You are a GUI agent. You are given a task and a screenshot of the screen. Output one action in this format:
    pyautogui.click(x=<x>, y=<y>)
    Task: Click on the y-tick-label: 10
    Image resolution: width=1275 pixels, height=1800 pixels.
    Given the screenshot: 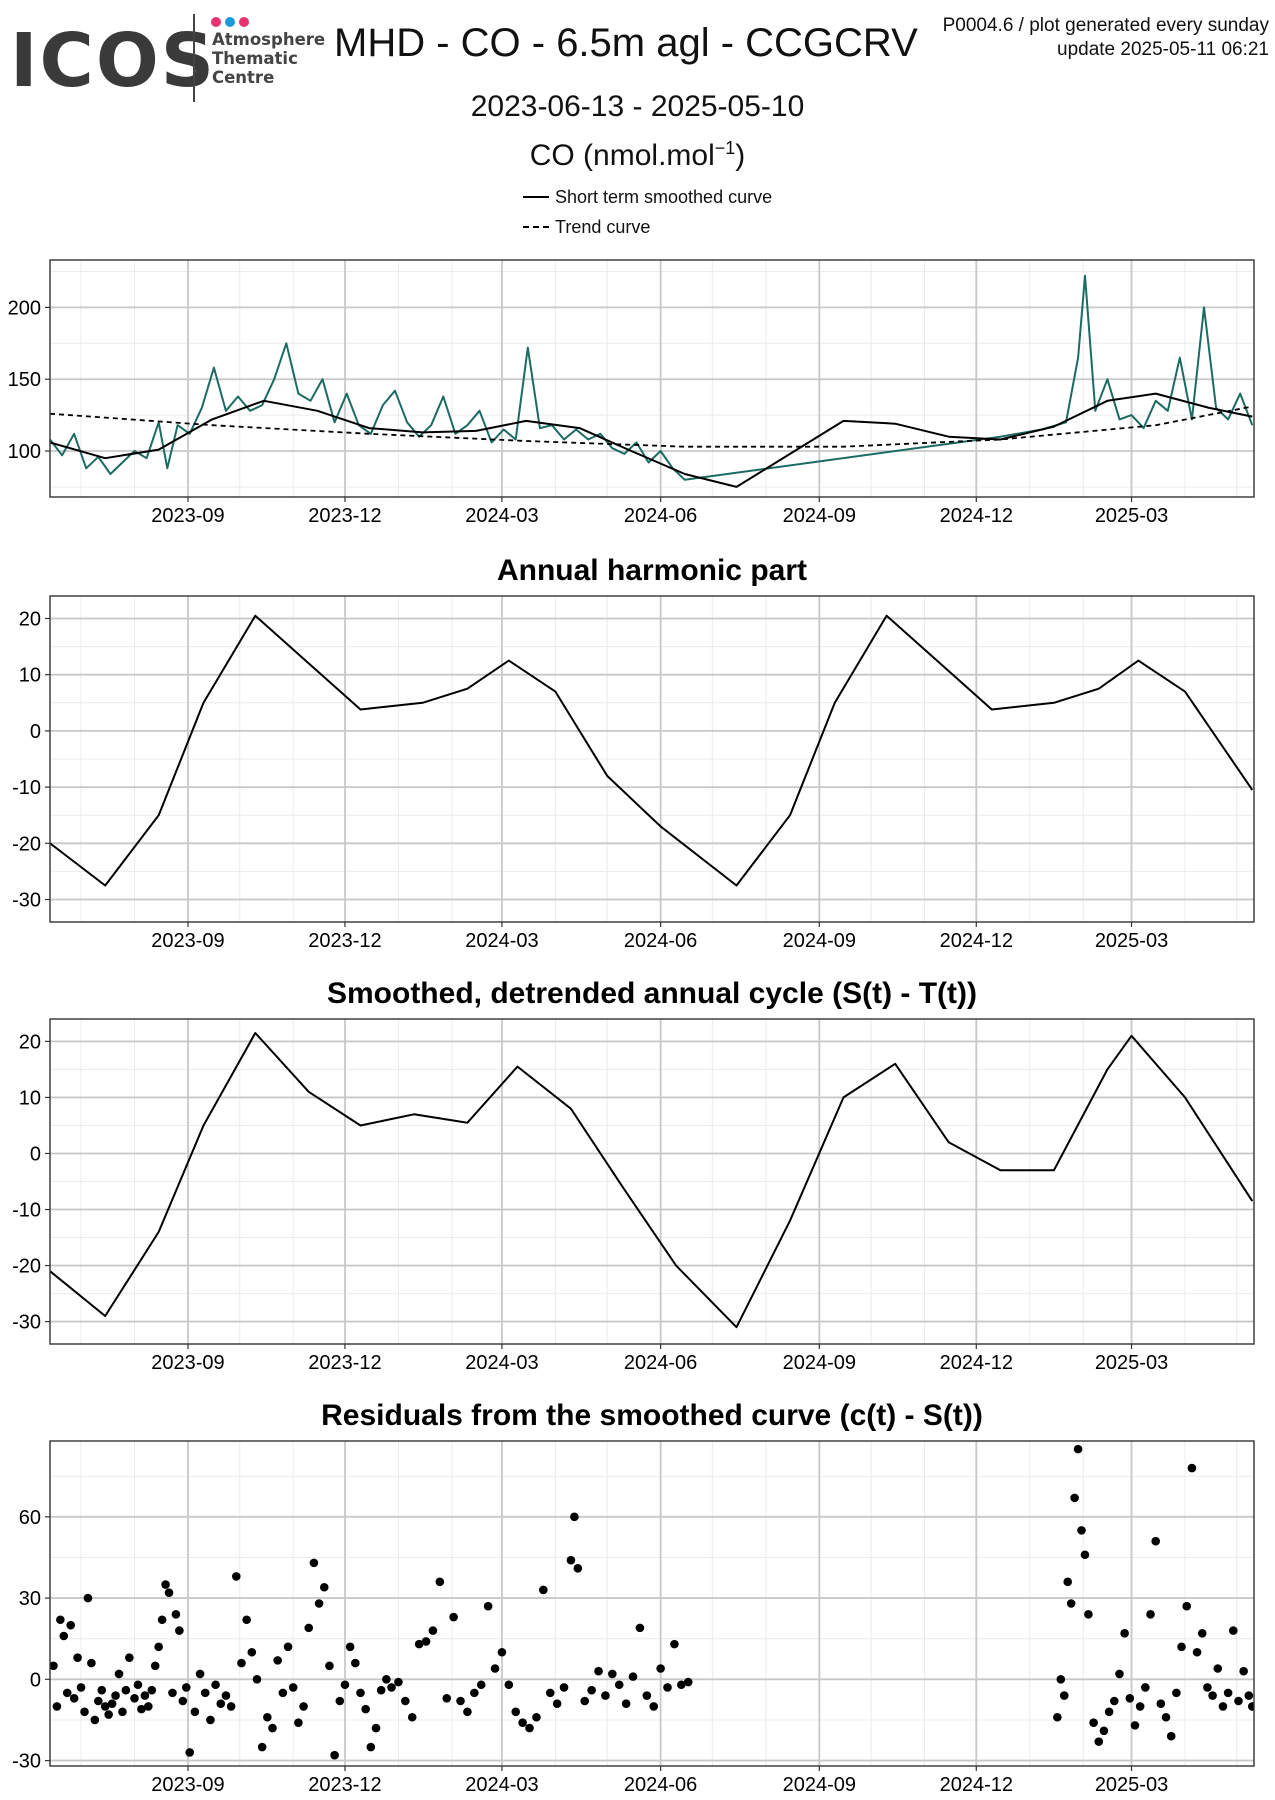 What is the action you would take?
    pyautogui.click(x=30, y=1098)
    